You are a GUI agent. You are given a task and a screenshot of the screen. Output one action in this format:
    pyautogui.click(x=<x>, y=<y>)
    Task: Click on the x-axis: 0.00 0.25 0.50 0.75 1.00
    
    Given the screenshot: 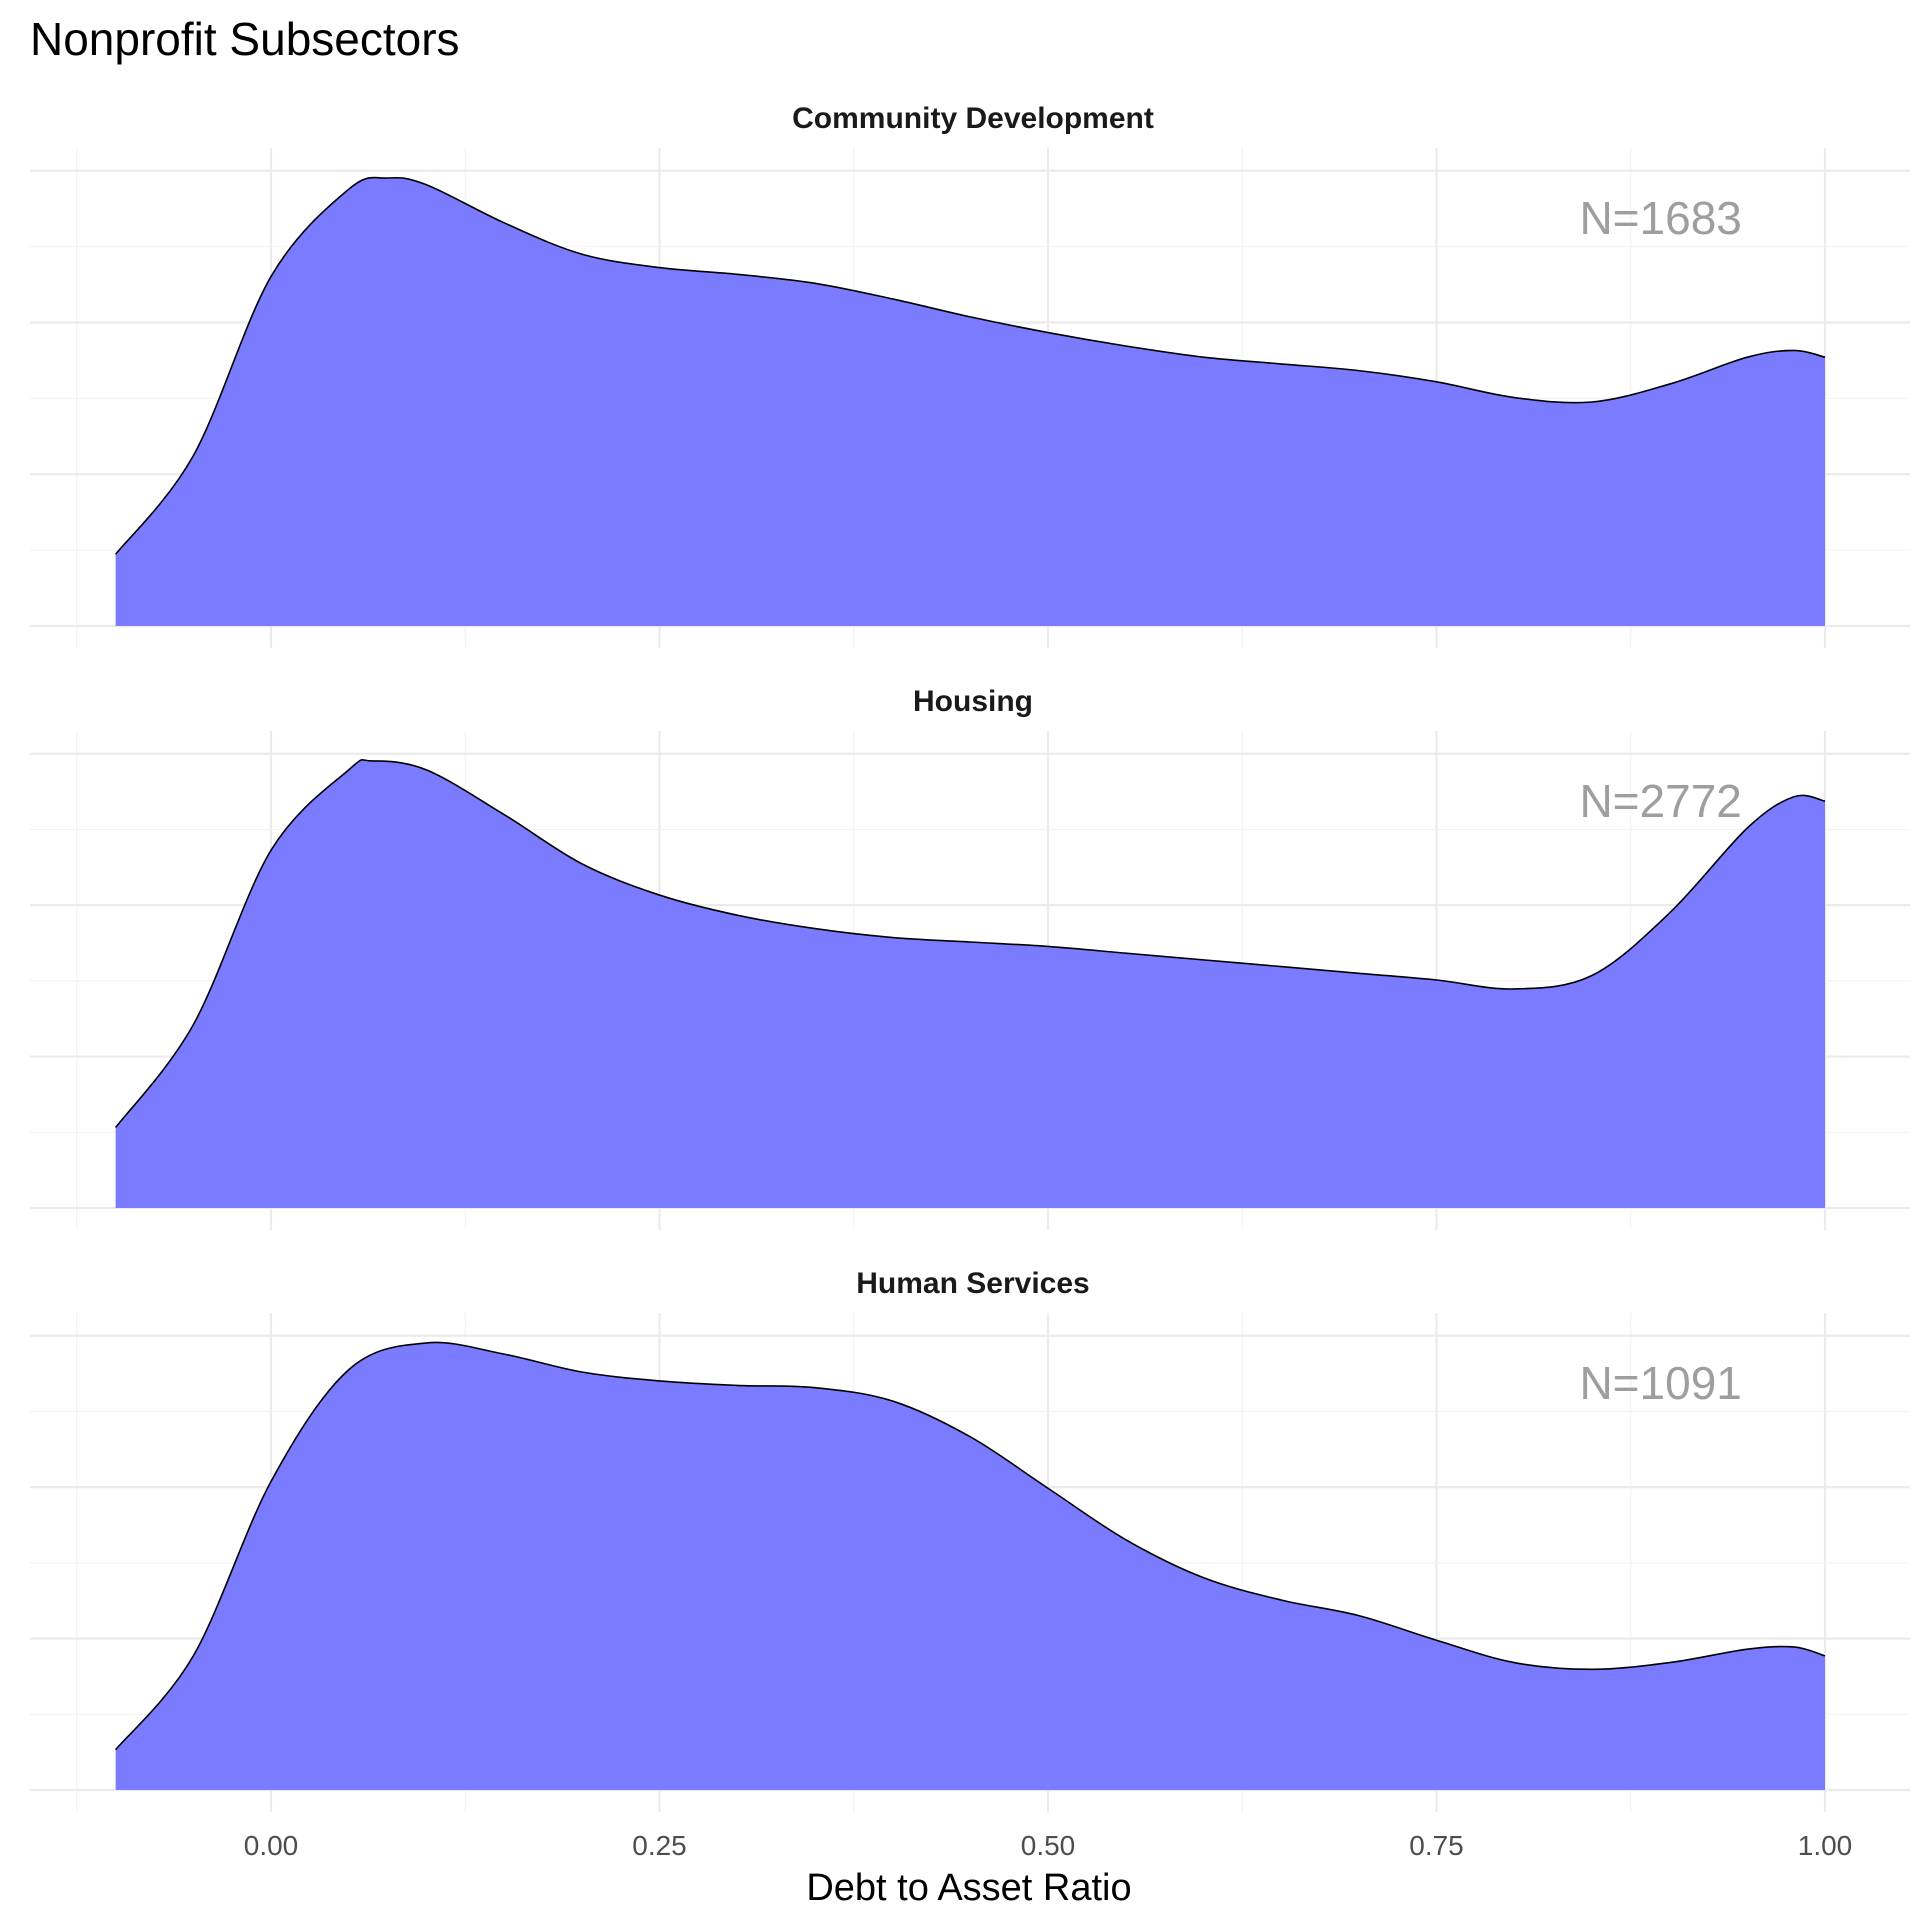 What is the action you would take?
    pyautogui.click(x=1048, y=1845)
    